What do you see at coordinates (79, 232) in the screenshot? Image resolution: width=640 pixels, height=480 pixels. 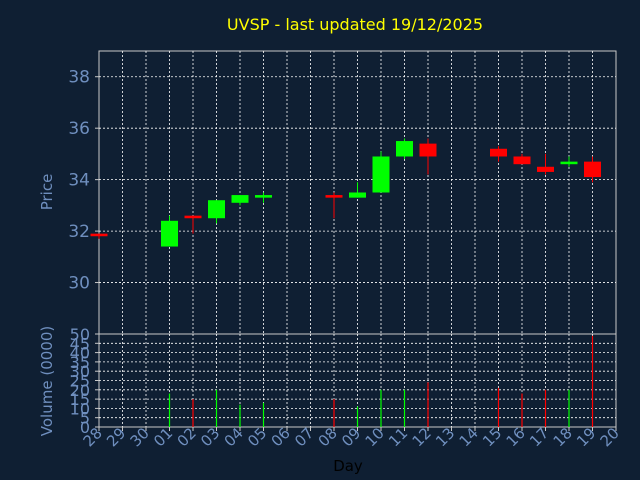 I see `price-tick-label: 32` at bounding box center [79, 232].